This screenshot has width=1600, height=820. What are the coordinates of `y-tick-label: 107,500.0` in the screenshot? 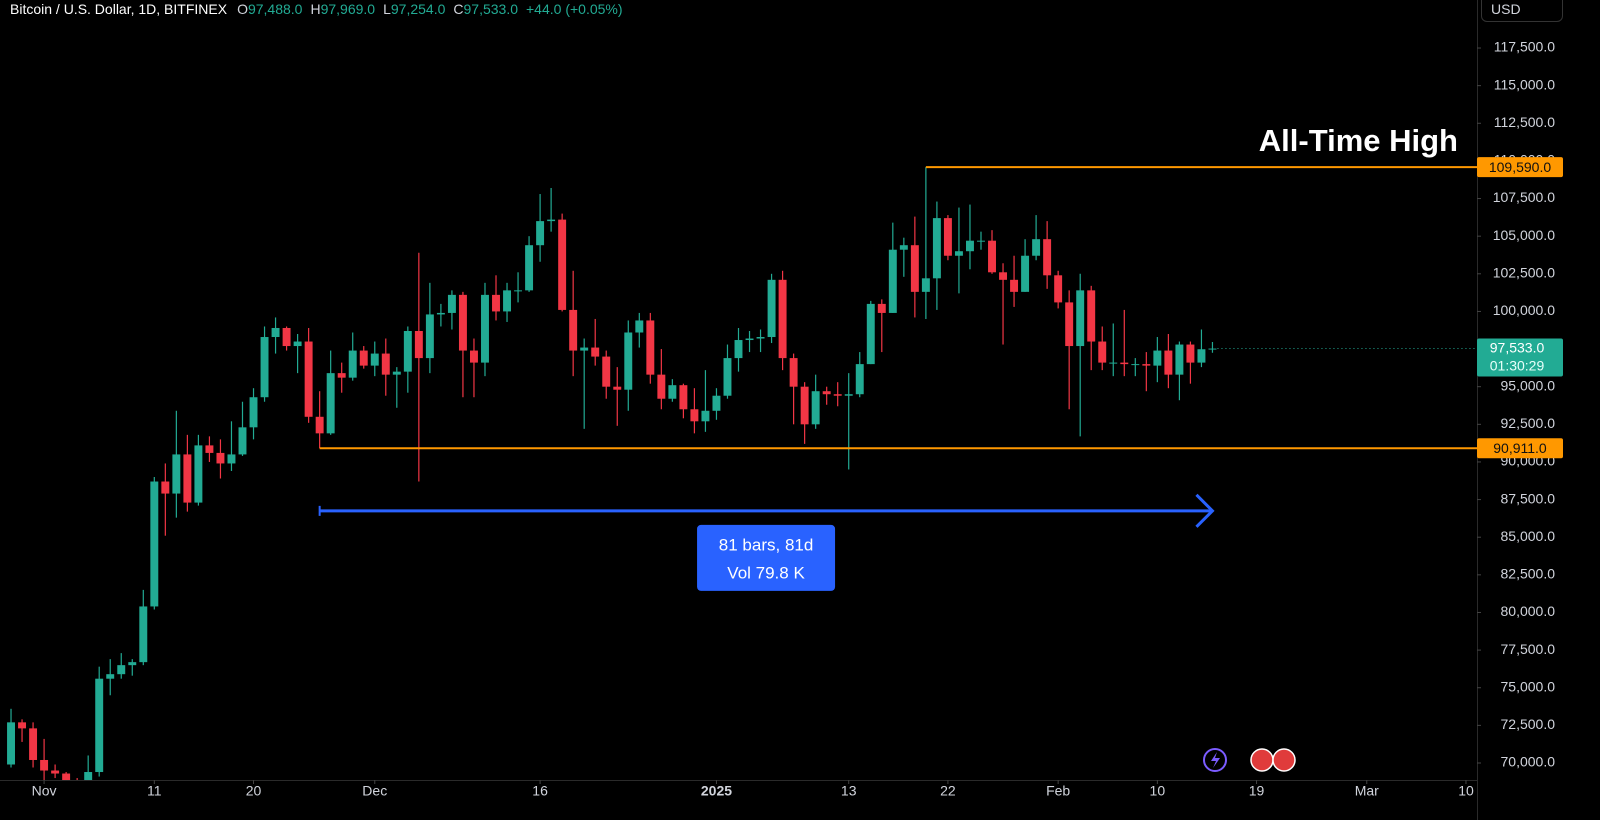 It's located at (1524, 197).